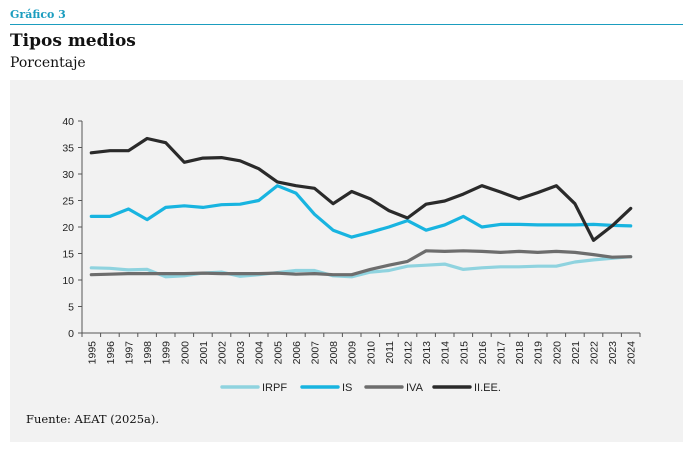 This screenshot has height=454, width=691. Describe the element at coordinates (576, 353) in the screenshot. I see `x-tick-label: 2021` at that location.